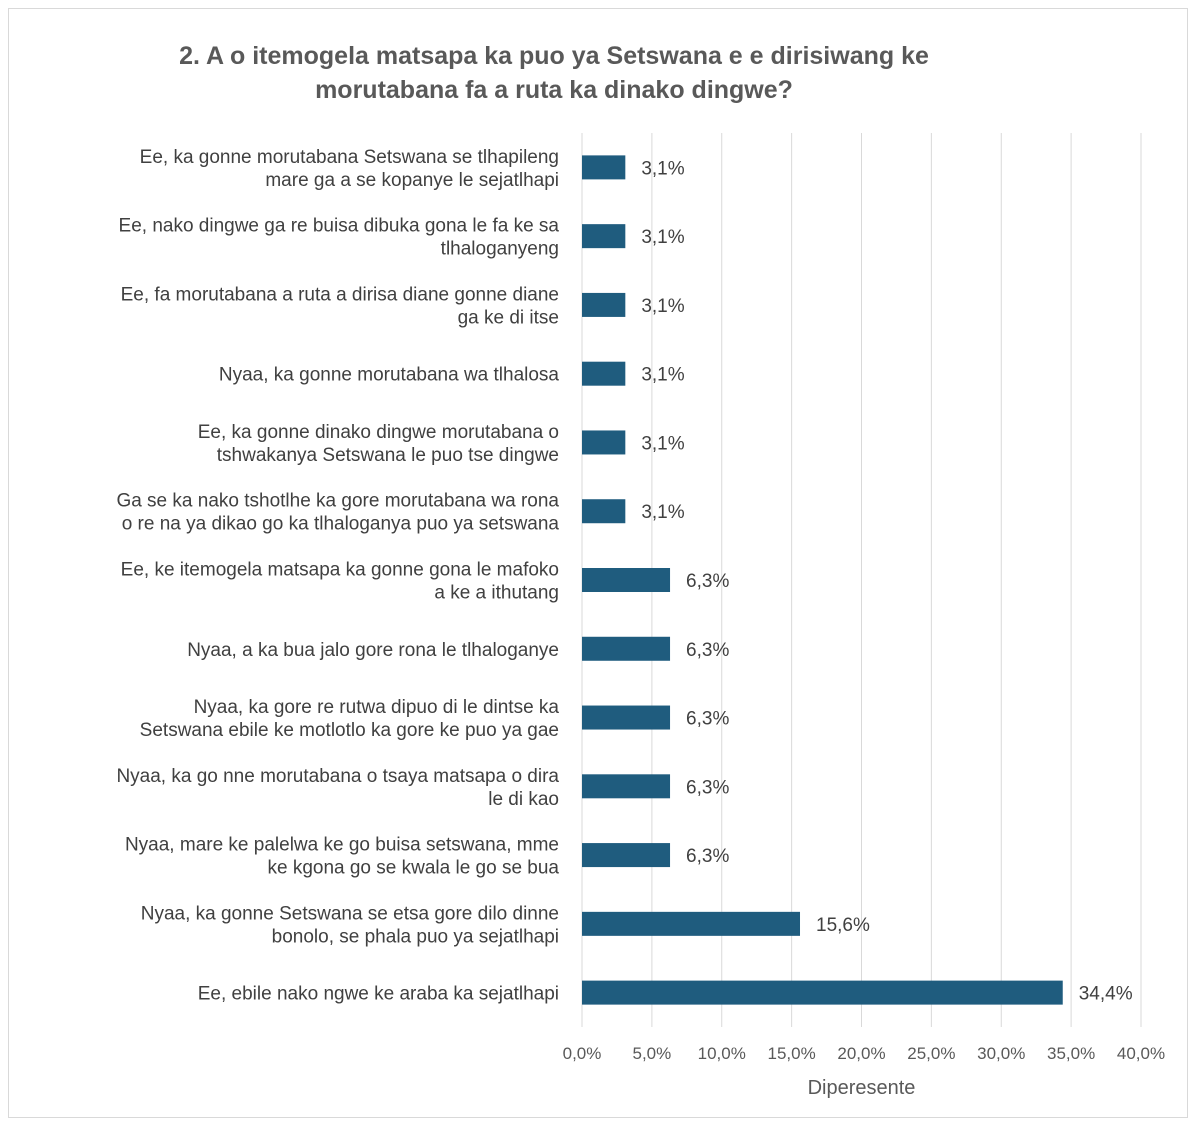  I want to click on x-tick-label: 5,0%, so click(652, 1053).